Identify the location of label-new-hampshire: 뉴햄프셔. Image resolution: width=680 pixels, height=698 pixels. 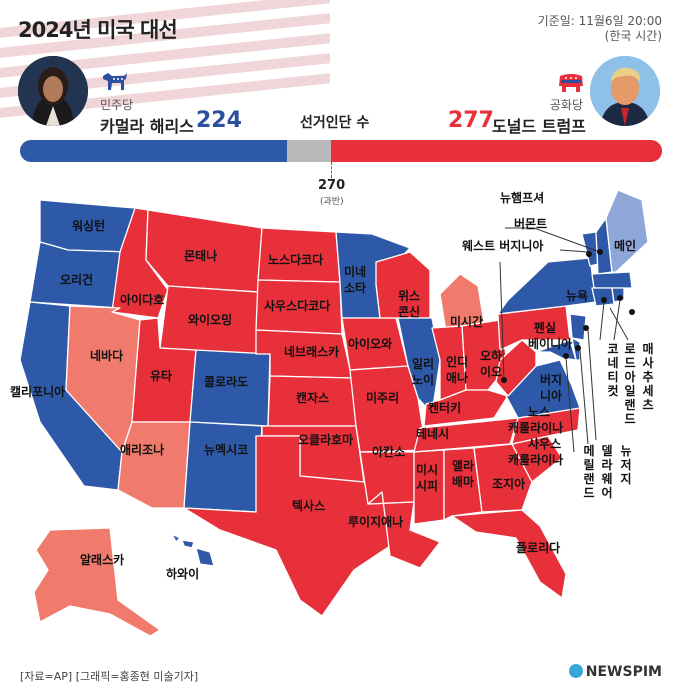
(522, 197).